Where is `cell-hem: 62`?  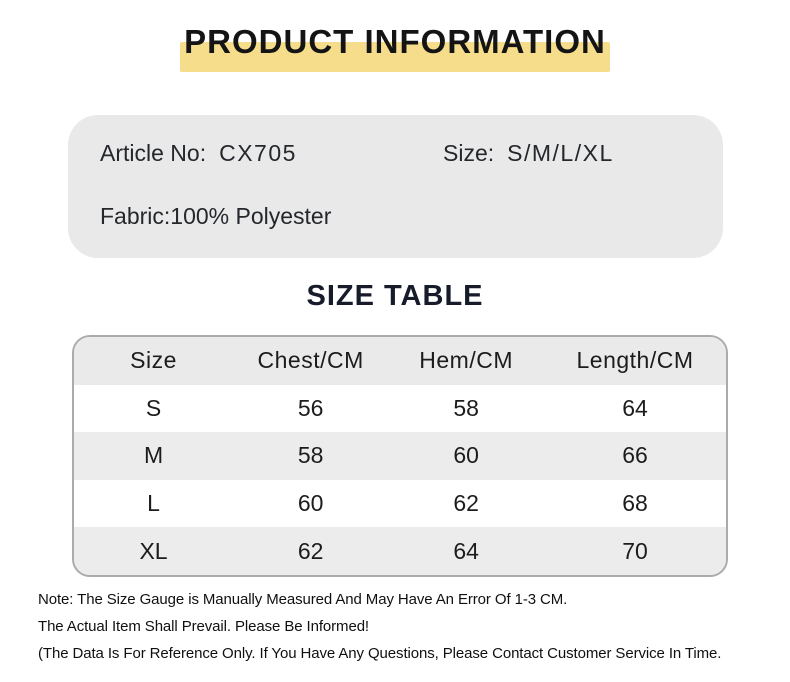 cell-hem: 62 is located at coordinates (466, 503).